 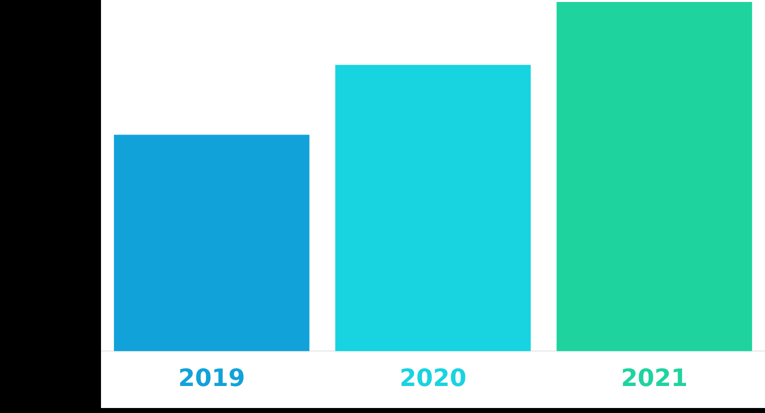 What do you see at coordinates (212, 378) in the screenshot?
I see `x-tick-label: 2019` at bounding box center [212, 378].